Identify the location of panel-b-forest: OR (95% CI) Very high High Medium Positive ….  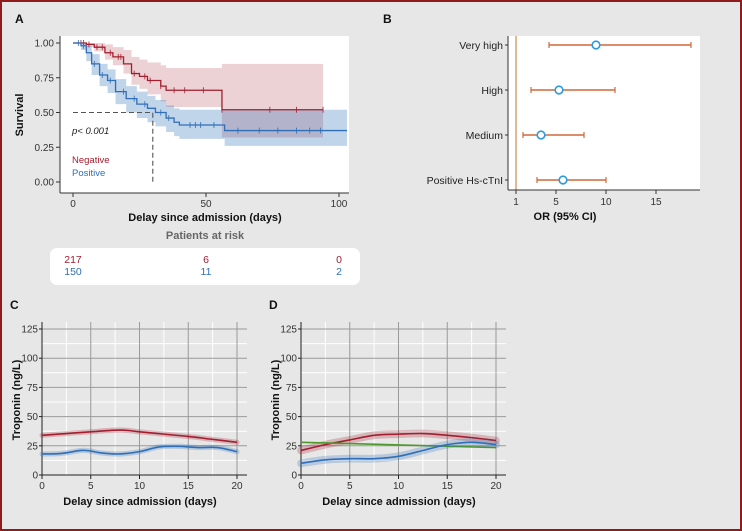
(563, 129).